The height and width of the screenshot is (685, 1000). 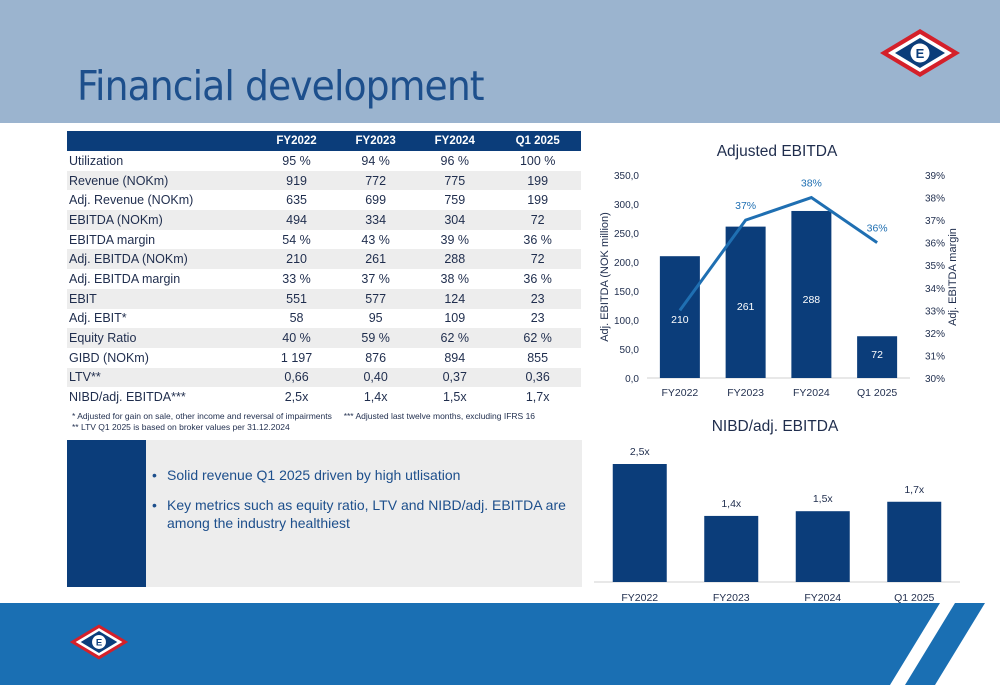 What do you see at coordinates (745, 393) in the screenshot?
I see `x-tick-label: FY2023` at bounding box center [745, 393].